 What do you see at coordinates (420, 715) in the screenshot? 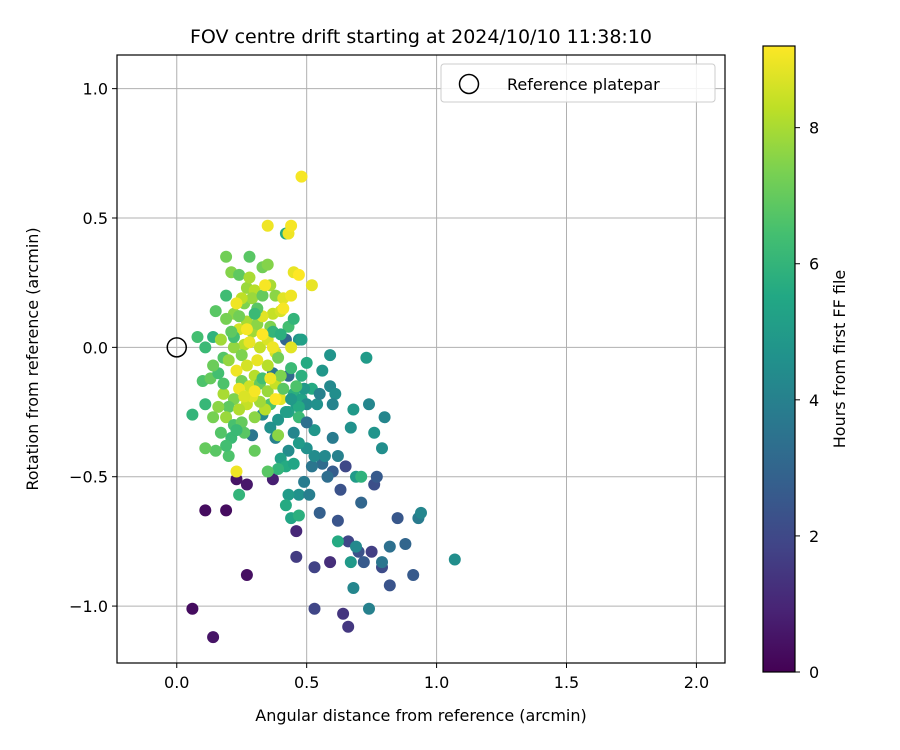
I see `x-axis-title: Angular distance from reference (arcmin)` at bounding box center [420, 715].